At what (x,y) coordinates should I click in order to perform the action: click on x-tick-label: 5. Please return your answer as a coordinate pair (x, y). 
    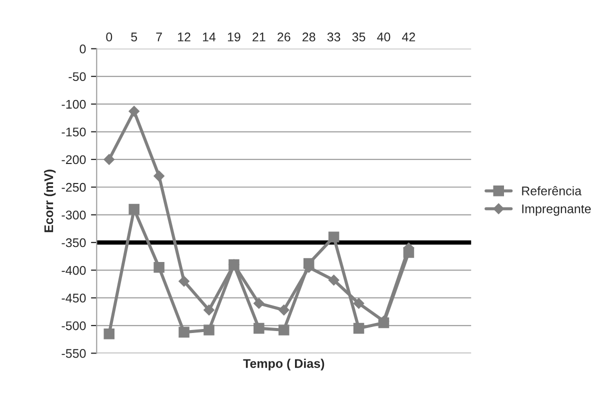
    Looking at the image, I should click on (134, 37).